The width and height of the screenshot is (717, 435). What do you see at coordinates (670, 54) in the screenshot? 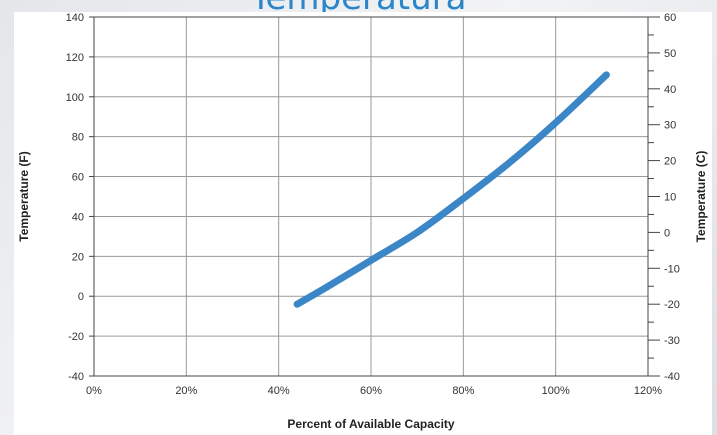
I see `y-tick-label-right: 50` at bounding box center [670, 54].